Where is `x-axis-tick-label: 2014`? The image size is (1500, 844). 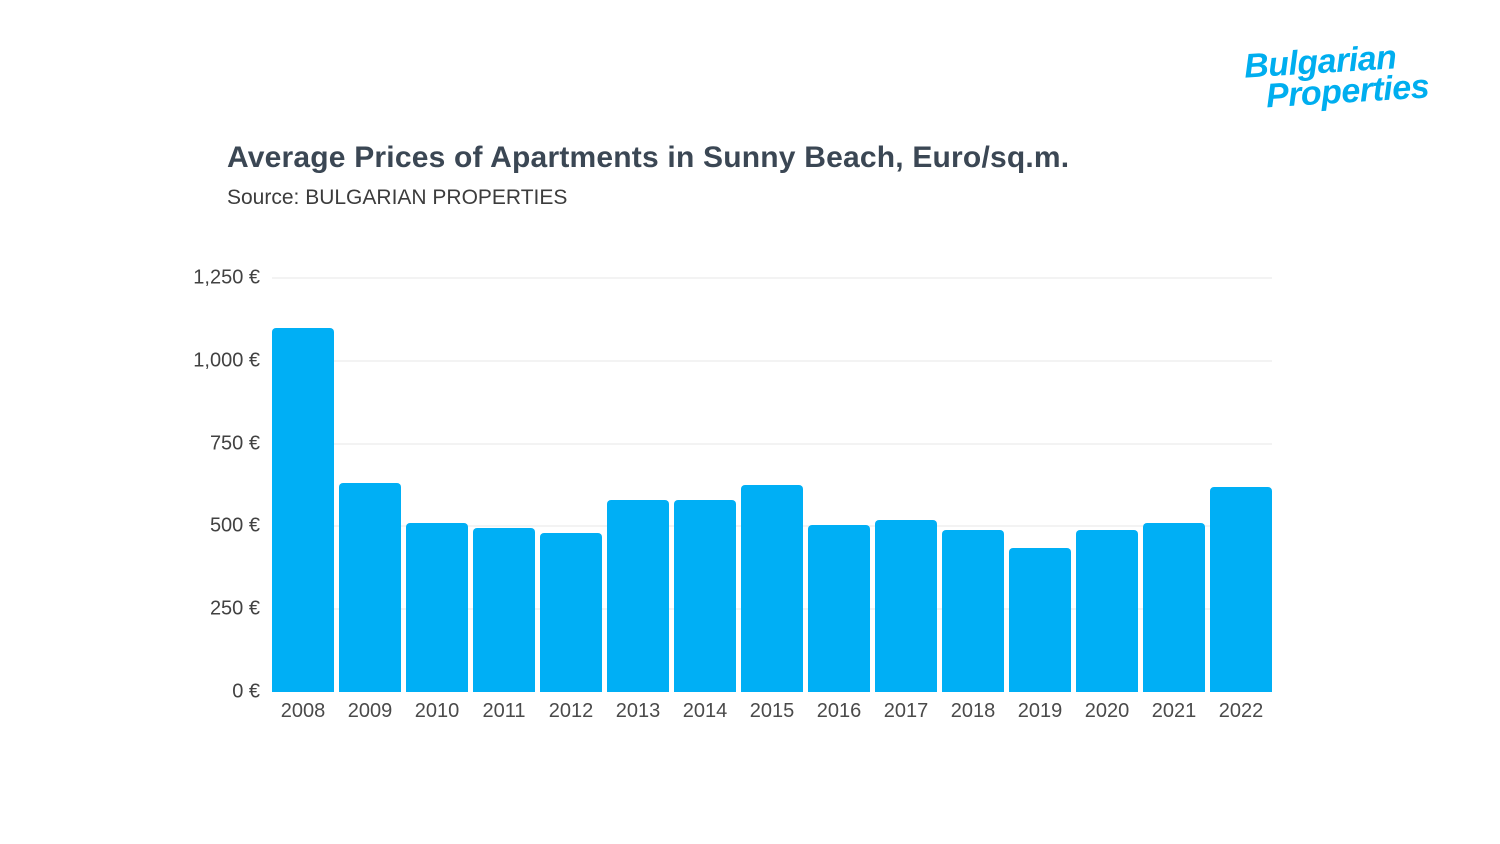
x-axis-tick-label: 2014 is located at coordinates (705, 711).